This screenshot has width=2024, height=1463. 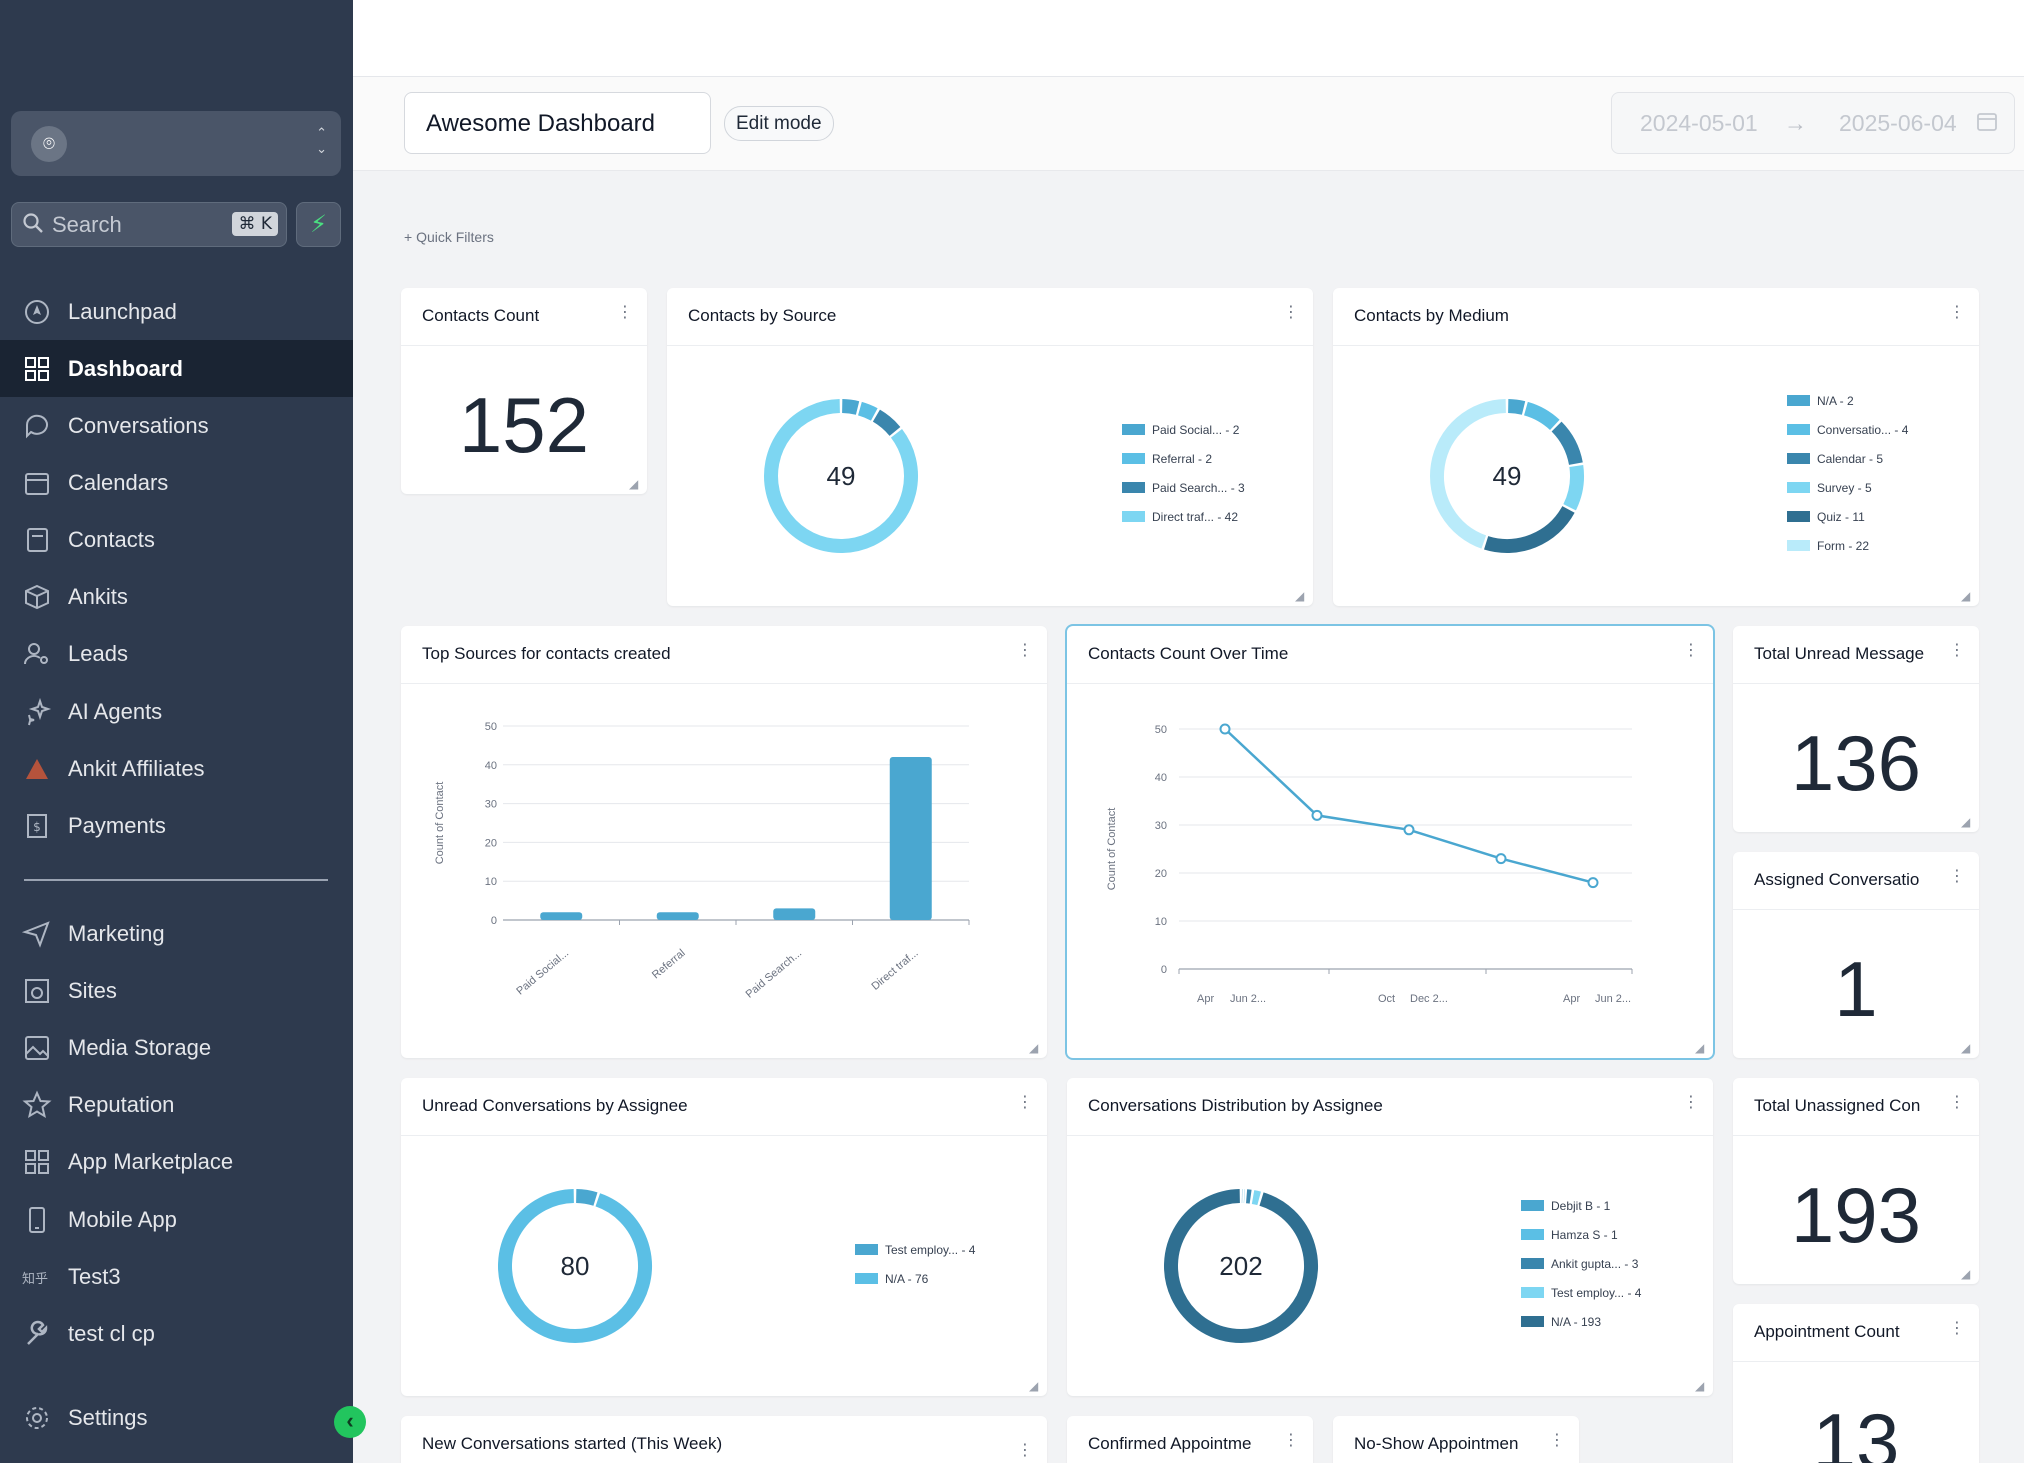 What do you see at coordinates (779, 123) in the screenshot?
I see `edit-mode-button: Edit mode` at bounding box center [779, 123].